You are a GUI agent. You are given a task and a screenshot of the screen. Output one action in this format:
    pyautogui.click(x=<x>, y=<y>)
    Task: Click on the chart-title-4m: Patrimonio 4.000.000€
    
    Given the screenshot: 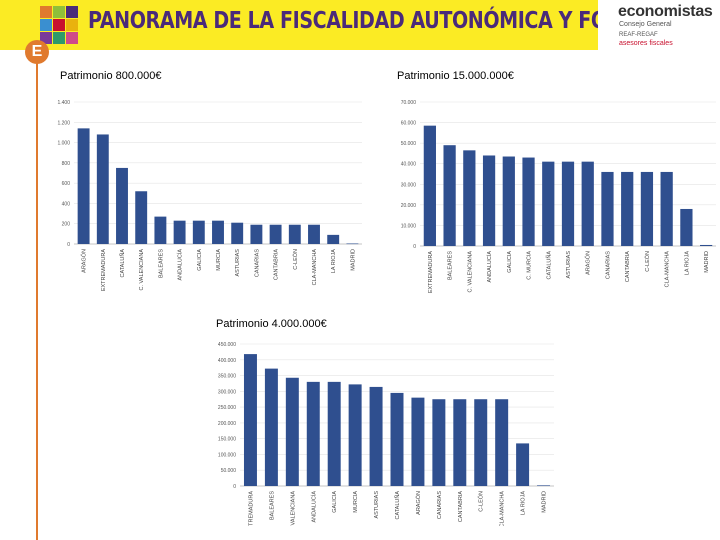 What is the action you would take?
    pyautogui.click(x=271, y=324)
    